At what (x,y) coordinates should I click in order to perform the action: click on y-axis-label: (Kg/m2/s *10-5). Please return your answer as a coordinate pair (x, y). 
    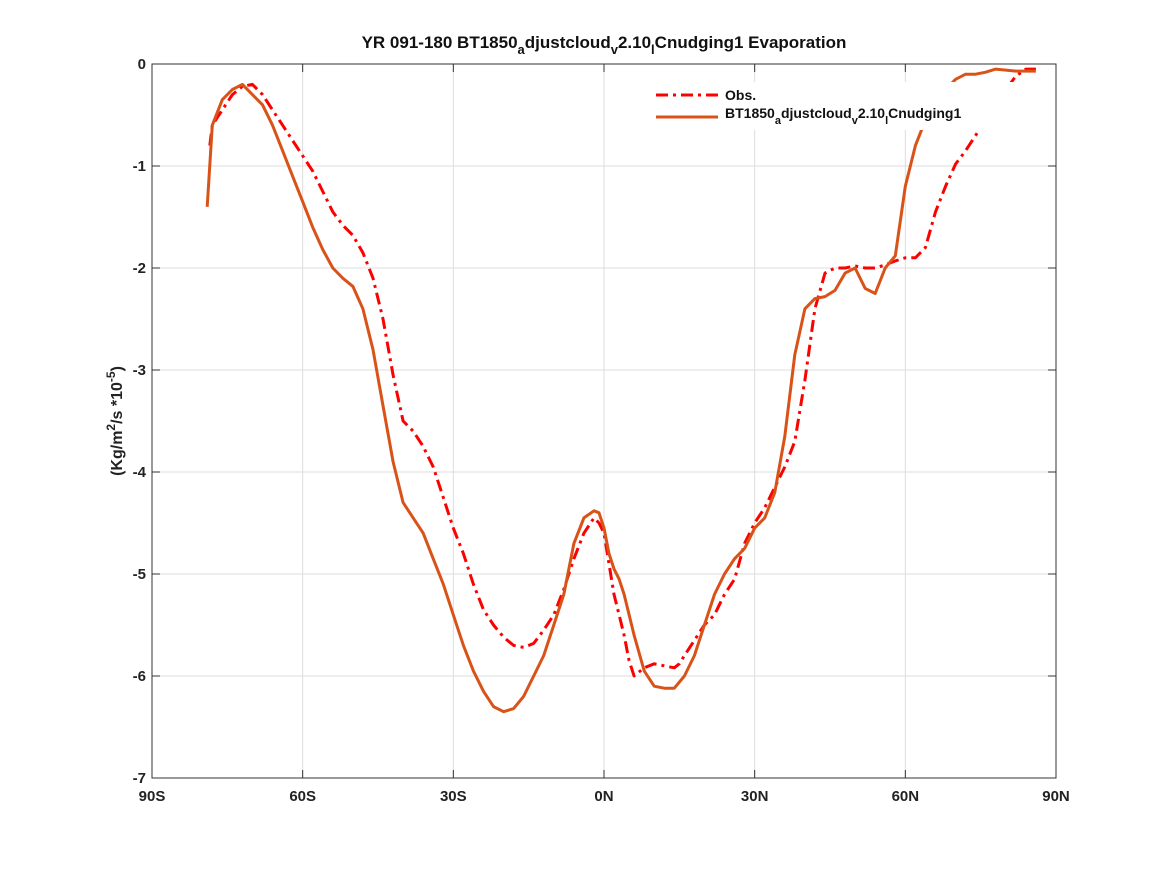
    Looking at the image, I should click on (115, 421).